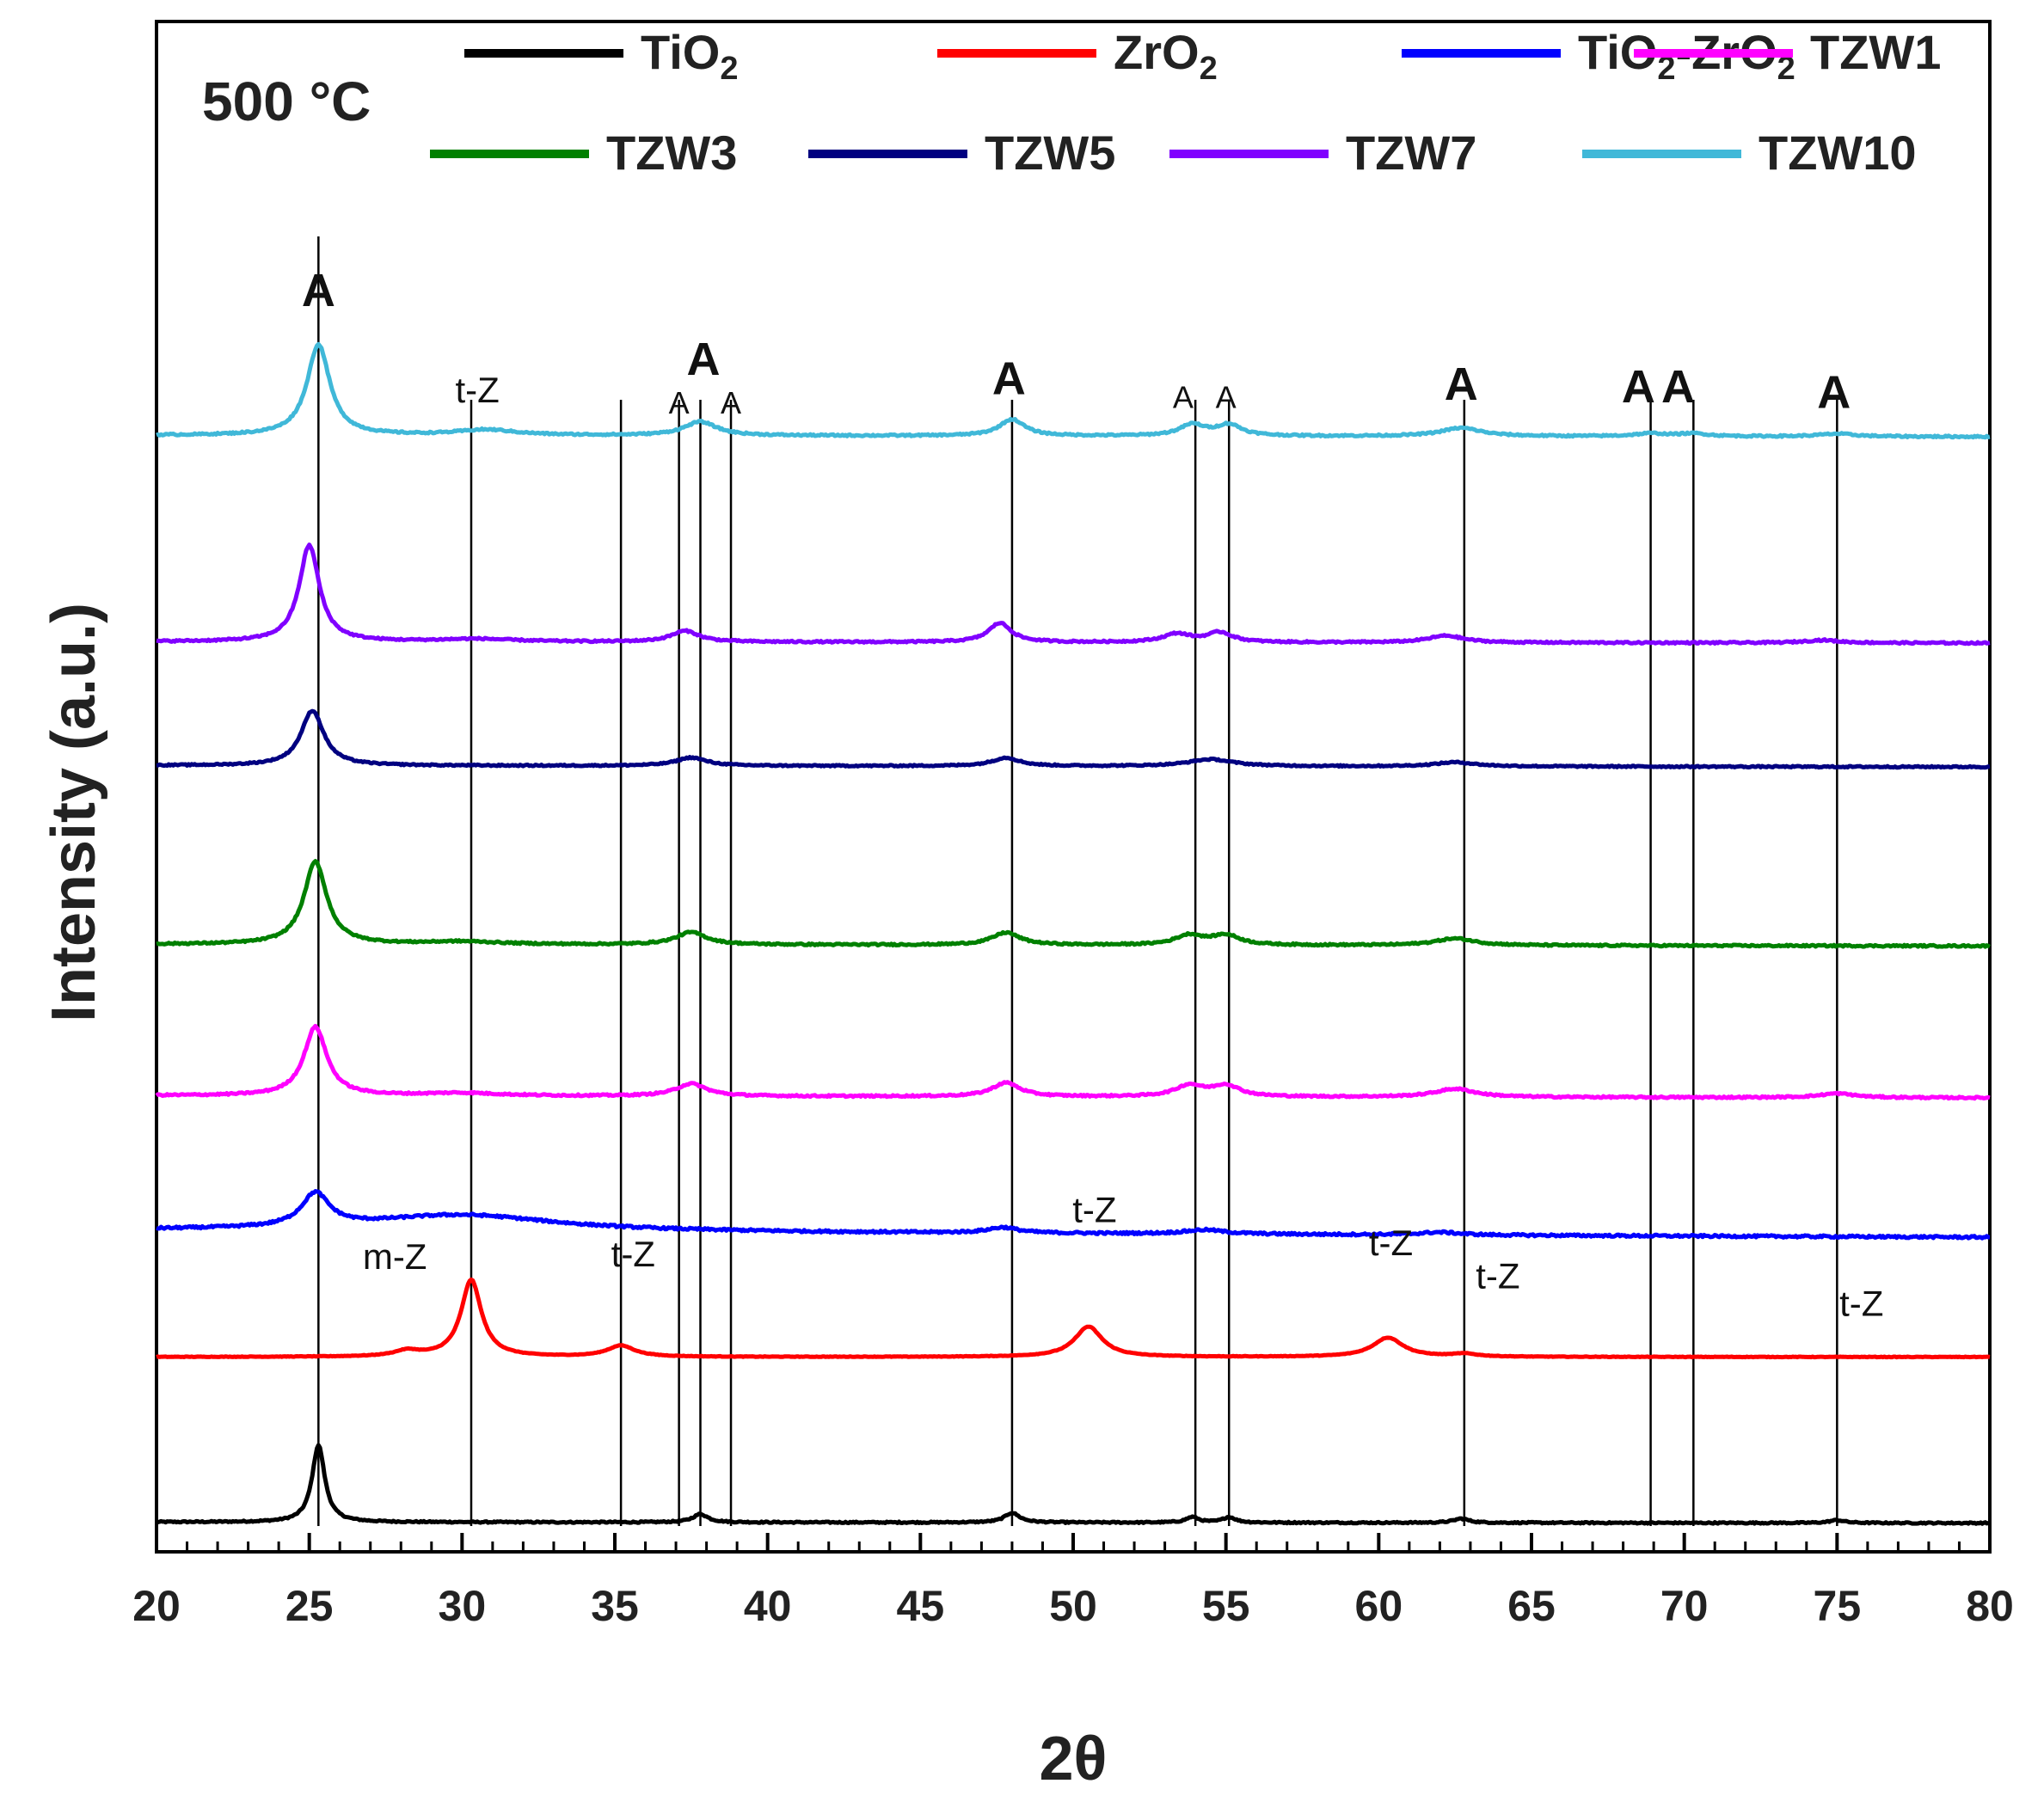 This screenshot has height=1802, width=2044. Describe the element at coordinates (1684, 1606) in the screenshot. I see `x-tick-label: 70` at that location.